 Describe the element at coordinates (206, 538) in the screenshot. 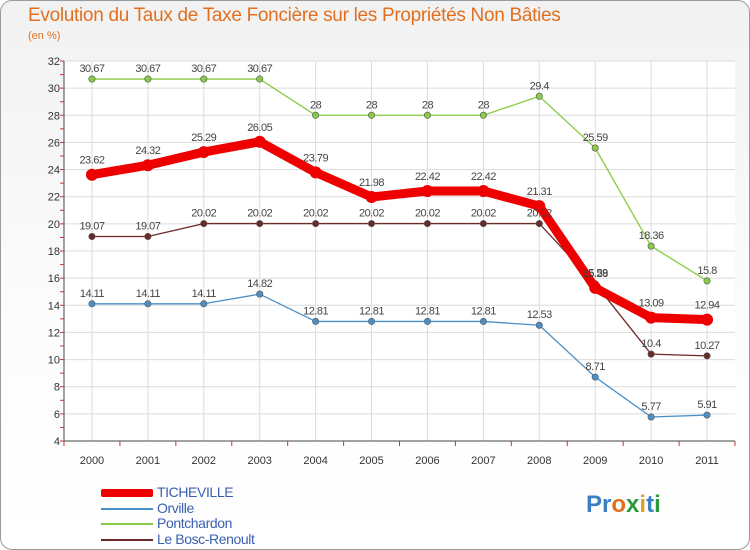

I see `legend-label: Le Bosc-Renoult` at that location.